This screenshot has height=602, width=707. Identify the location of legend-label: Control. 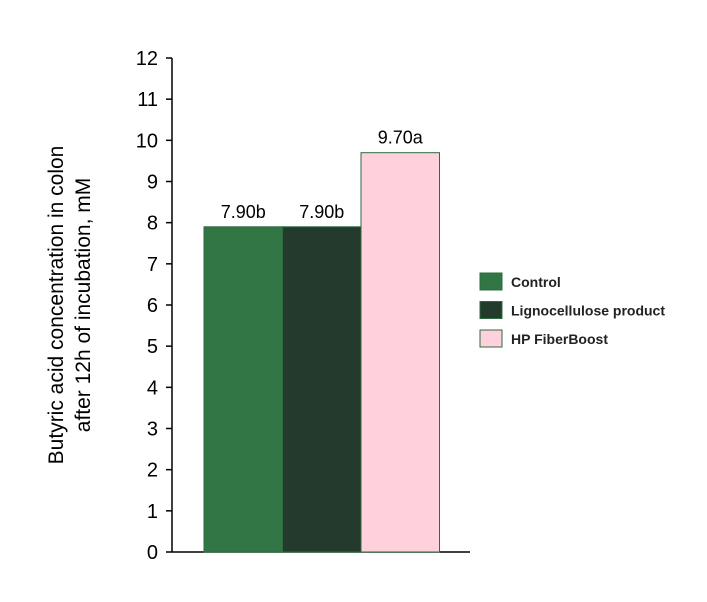
(536, 282).